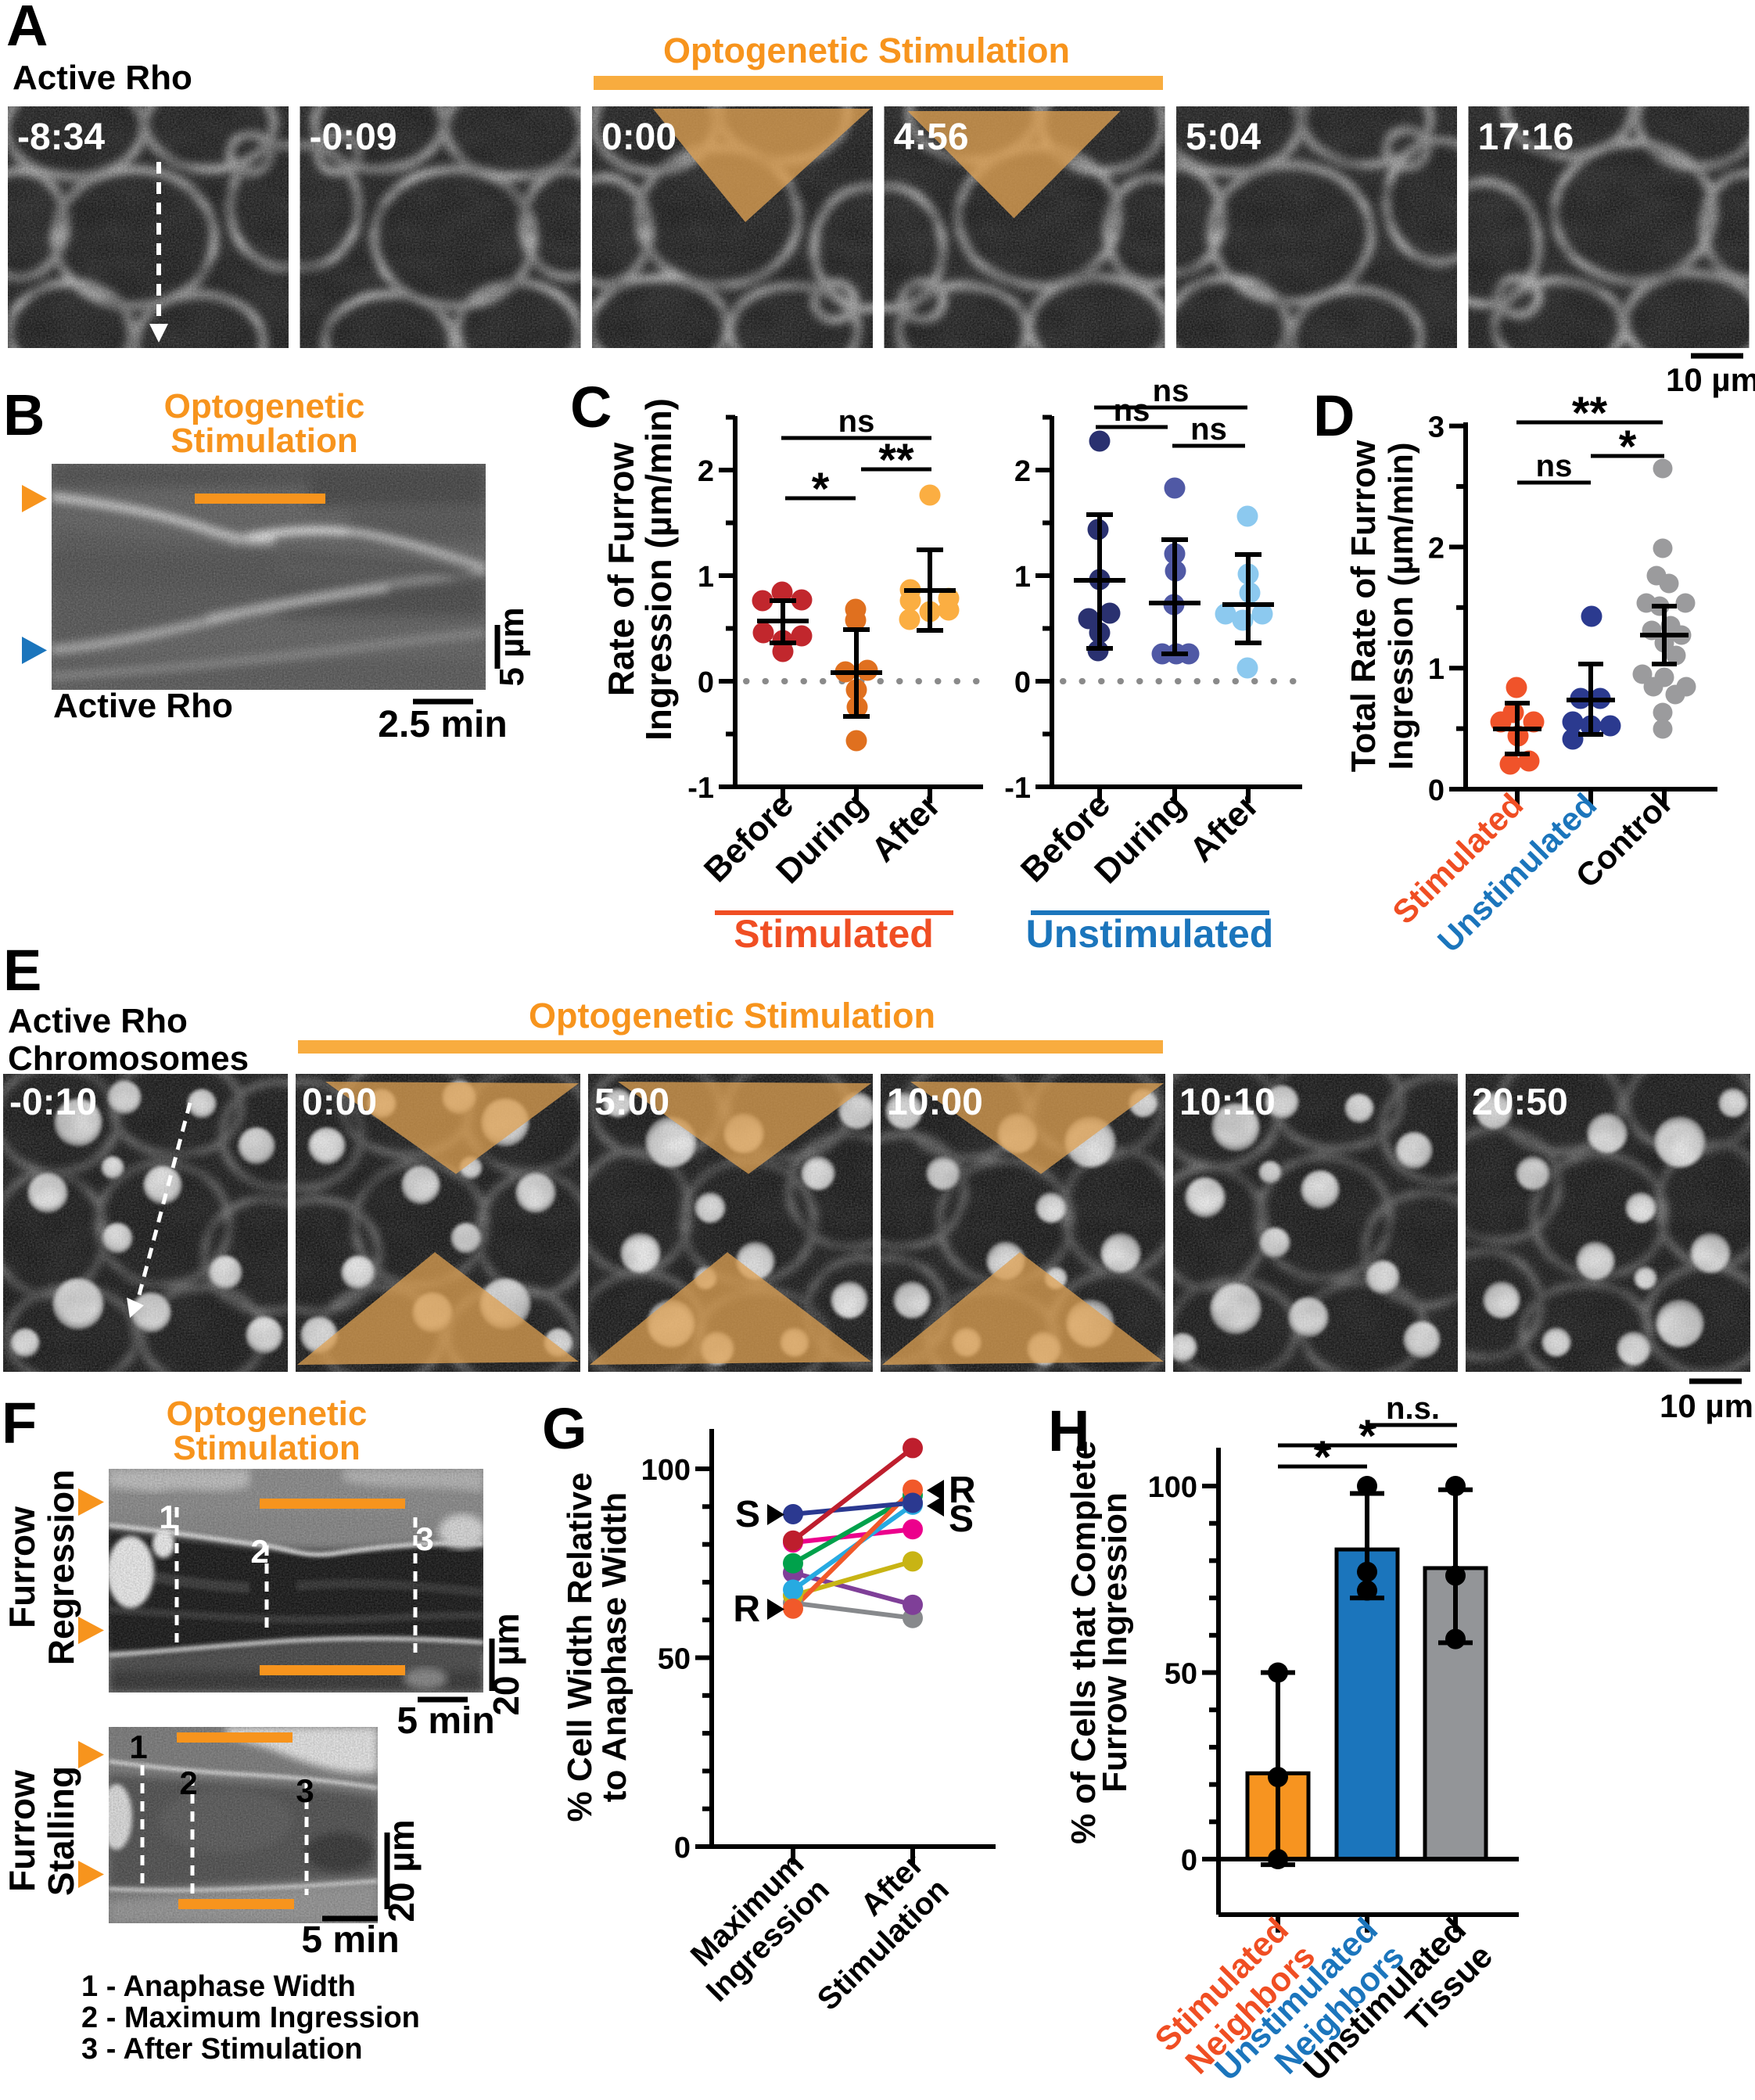 This screenshot has width=1755, height=2100. Describe the element at coordinates (580, 1647) in the screenshot. I see `svg-text: % Cell Width Relative` at that location.